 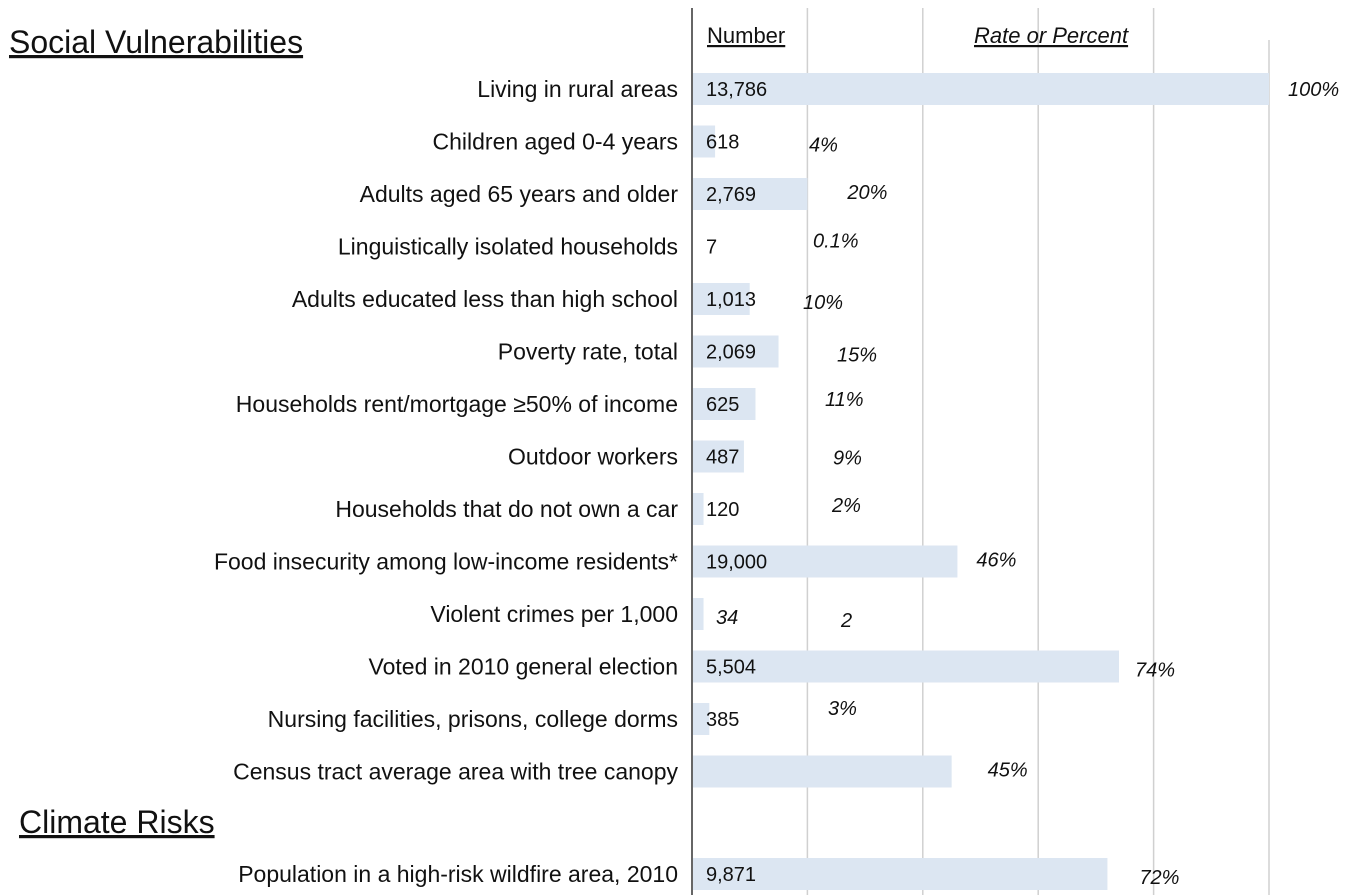 I want to click on number-label-0: 13,786, so click(x=736, y=90).